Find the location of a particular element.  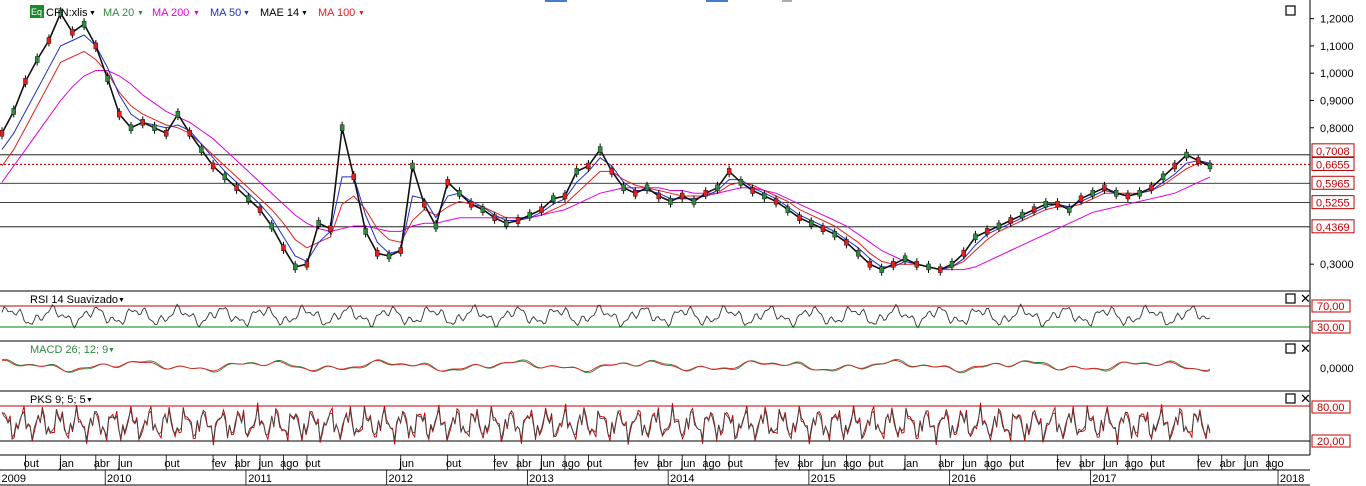

ticker-label: CFN:xlis is located at coordinates (67, 13).